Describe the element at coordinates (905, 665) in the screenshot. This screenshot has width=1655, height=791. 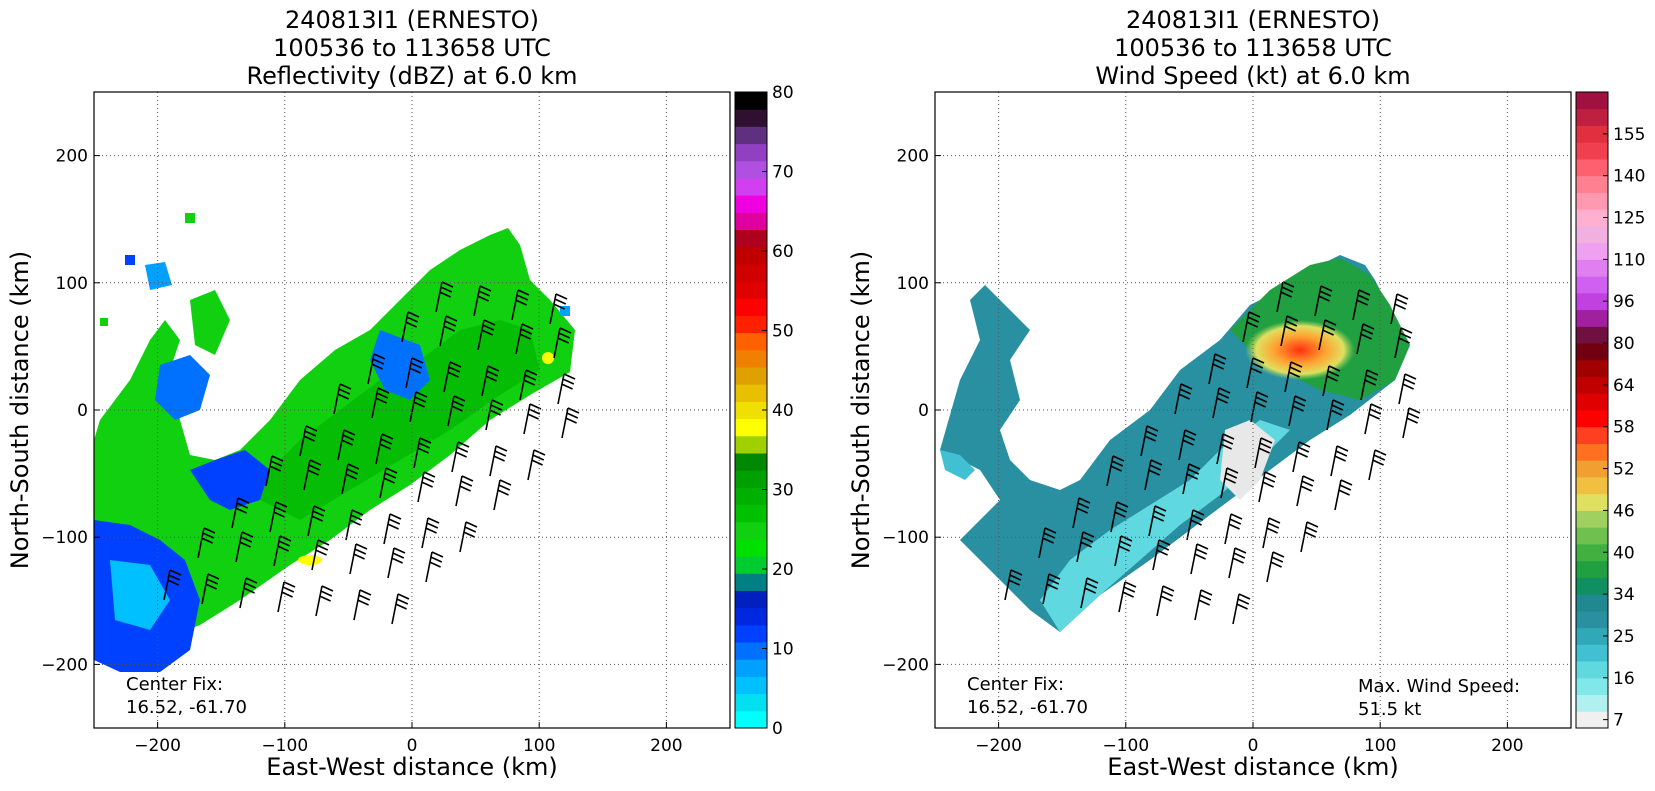
I see `y-tick-label: −200` at that location.